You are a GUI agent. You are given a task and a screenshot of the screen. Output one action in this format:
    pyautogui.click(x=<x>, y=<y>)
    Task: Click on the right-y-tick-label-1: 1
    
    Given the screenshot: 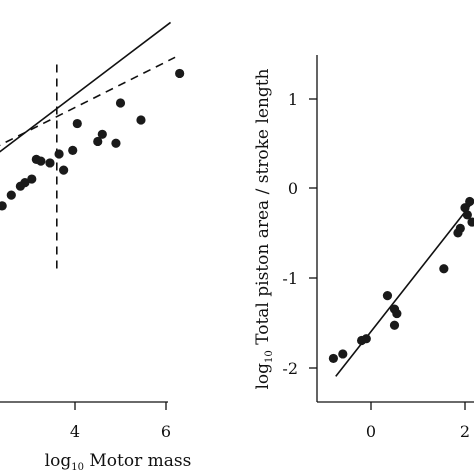 What is the action you would take?
    pyautogui.click(x=293, y=99)
    